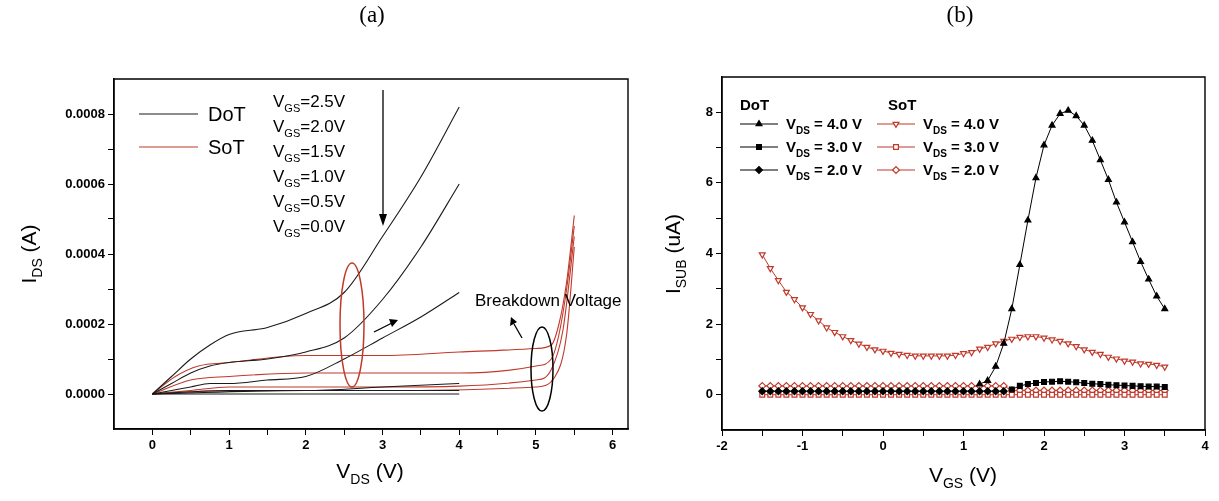 This screenshot has height=501, width=1219. I want to click on y-tick-label: 0.0004, so click(85, 253).